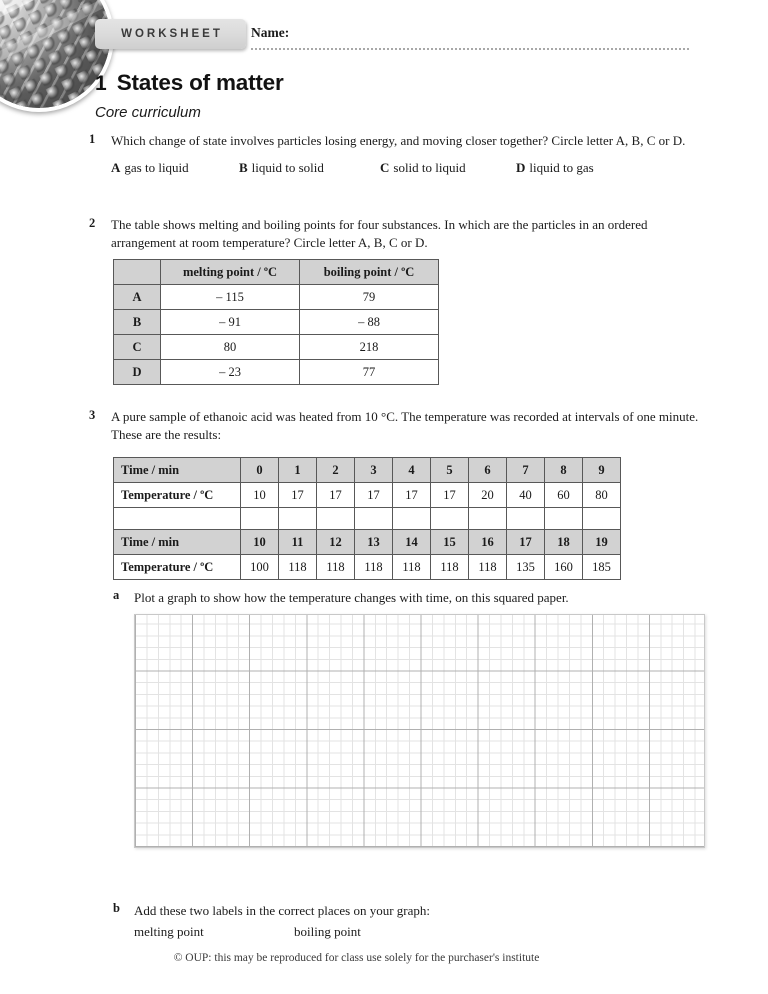 This screenshot has height=994, width=768. Describe the element at coordinates (116, 167) in the screenshot. I see `option-a-letter: A` at that location.